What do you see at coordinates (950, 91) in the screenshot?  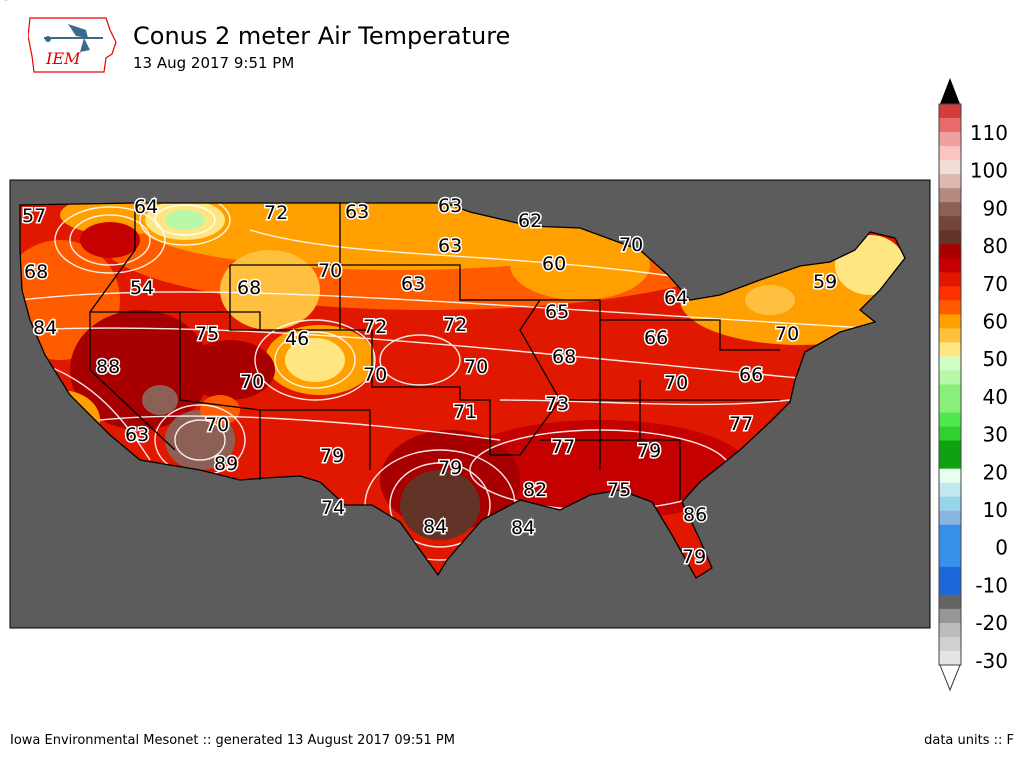 I see `colorbar-max-arrow` at bounding box center [950, 91].